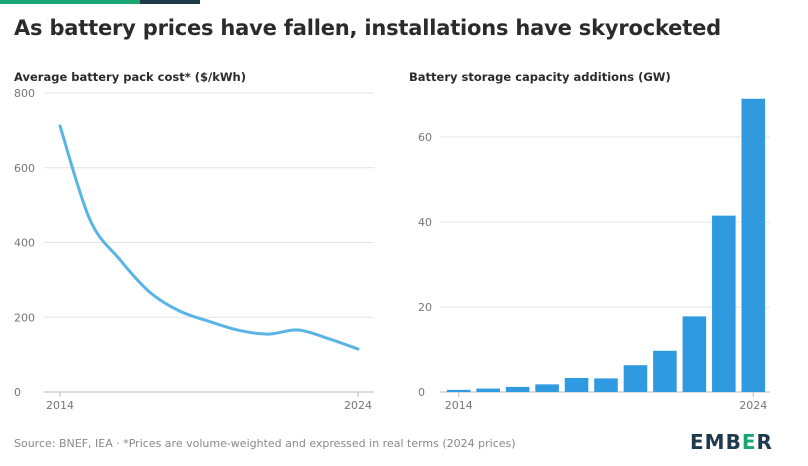 This screenshot has width=808, height=466. Describe the element at coordinates (170, 2) in the screenshot. I see `accent-bar-navy` at that location.